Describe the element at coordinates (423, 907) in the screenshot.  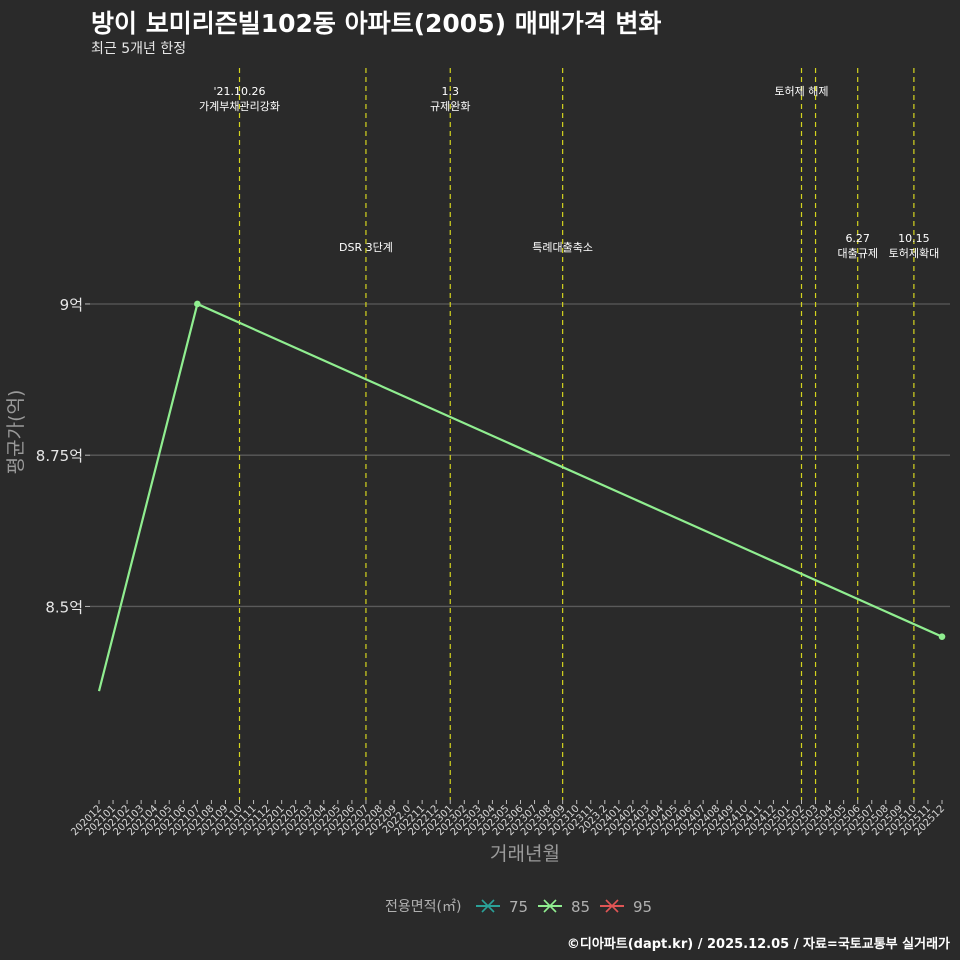
I see `legend-title: 전용면적(㎡)` at that location.